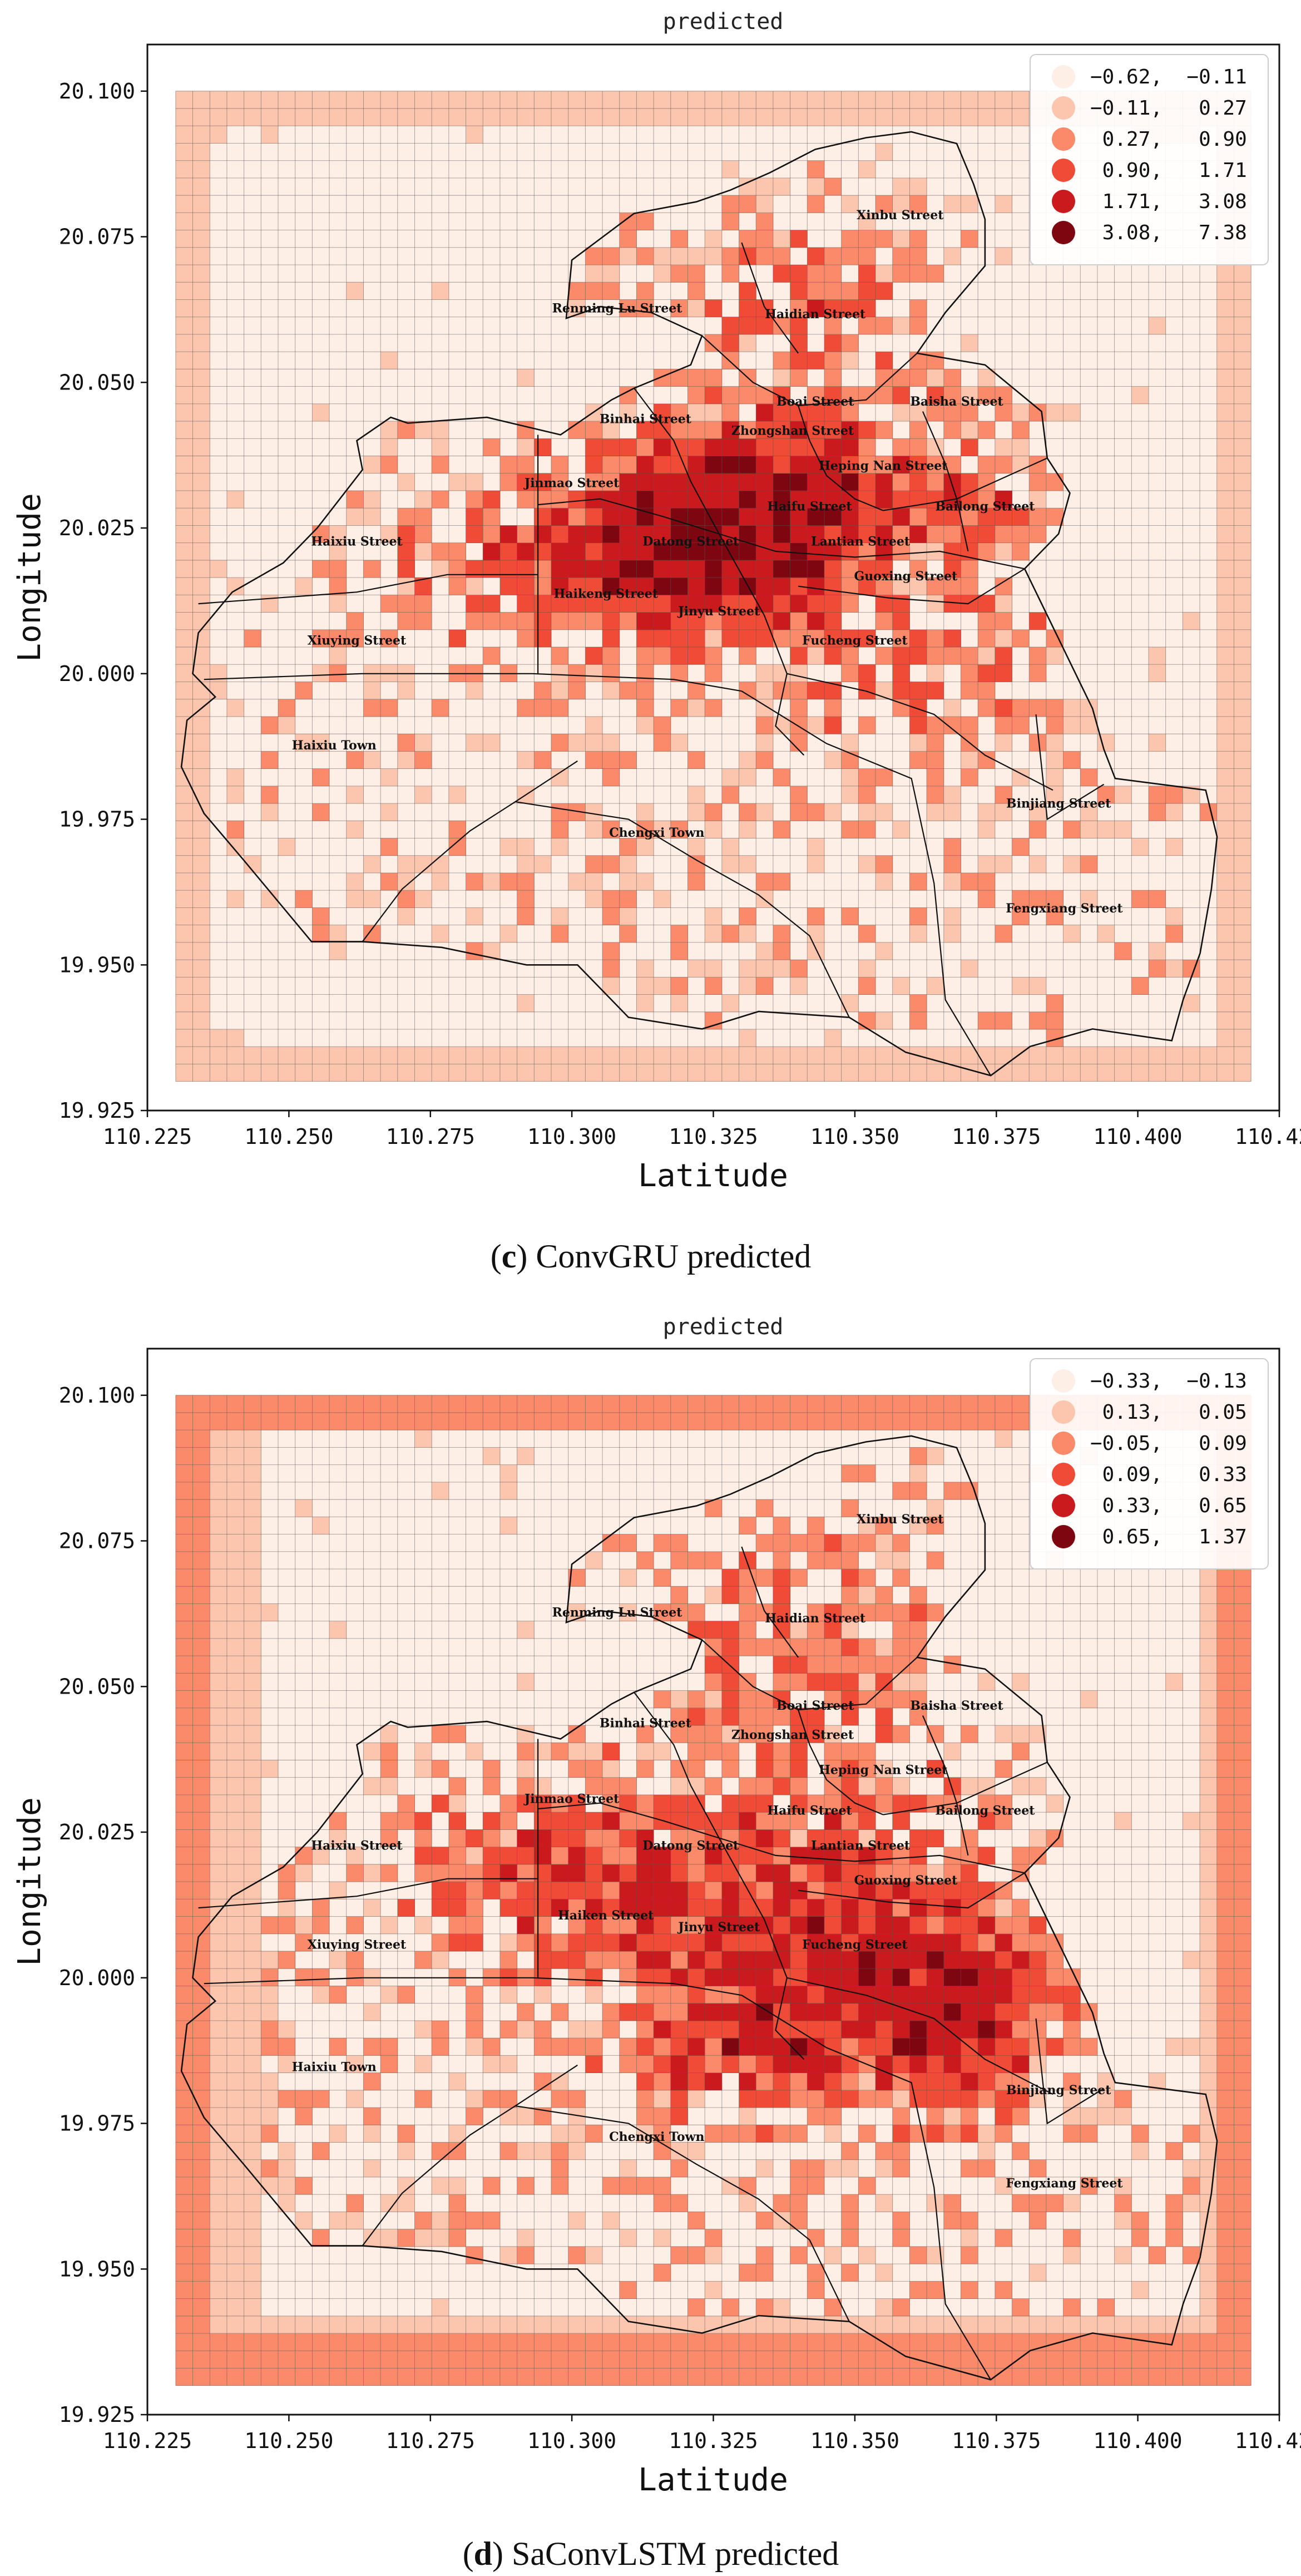  I want to click on y-tick-label: 19.925, so click(97, 2415).